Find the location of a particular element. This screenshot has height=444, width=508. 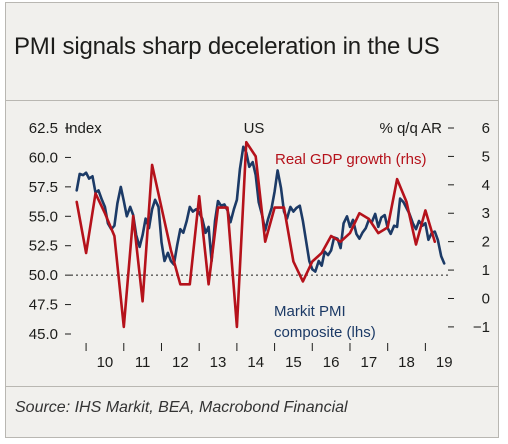

right-axis-tick-label: 4 is located at coordinates (486, 185).